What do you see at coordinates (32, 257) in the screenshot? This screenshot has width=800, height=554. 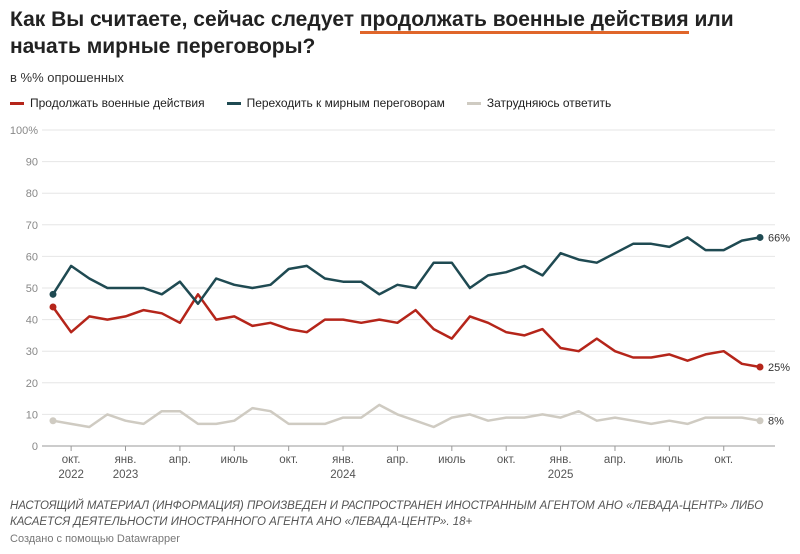 I see `y-tick-label: 60` at bounding box center [32, 257].